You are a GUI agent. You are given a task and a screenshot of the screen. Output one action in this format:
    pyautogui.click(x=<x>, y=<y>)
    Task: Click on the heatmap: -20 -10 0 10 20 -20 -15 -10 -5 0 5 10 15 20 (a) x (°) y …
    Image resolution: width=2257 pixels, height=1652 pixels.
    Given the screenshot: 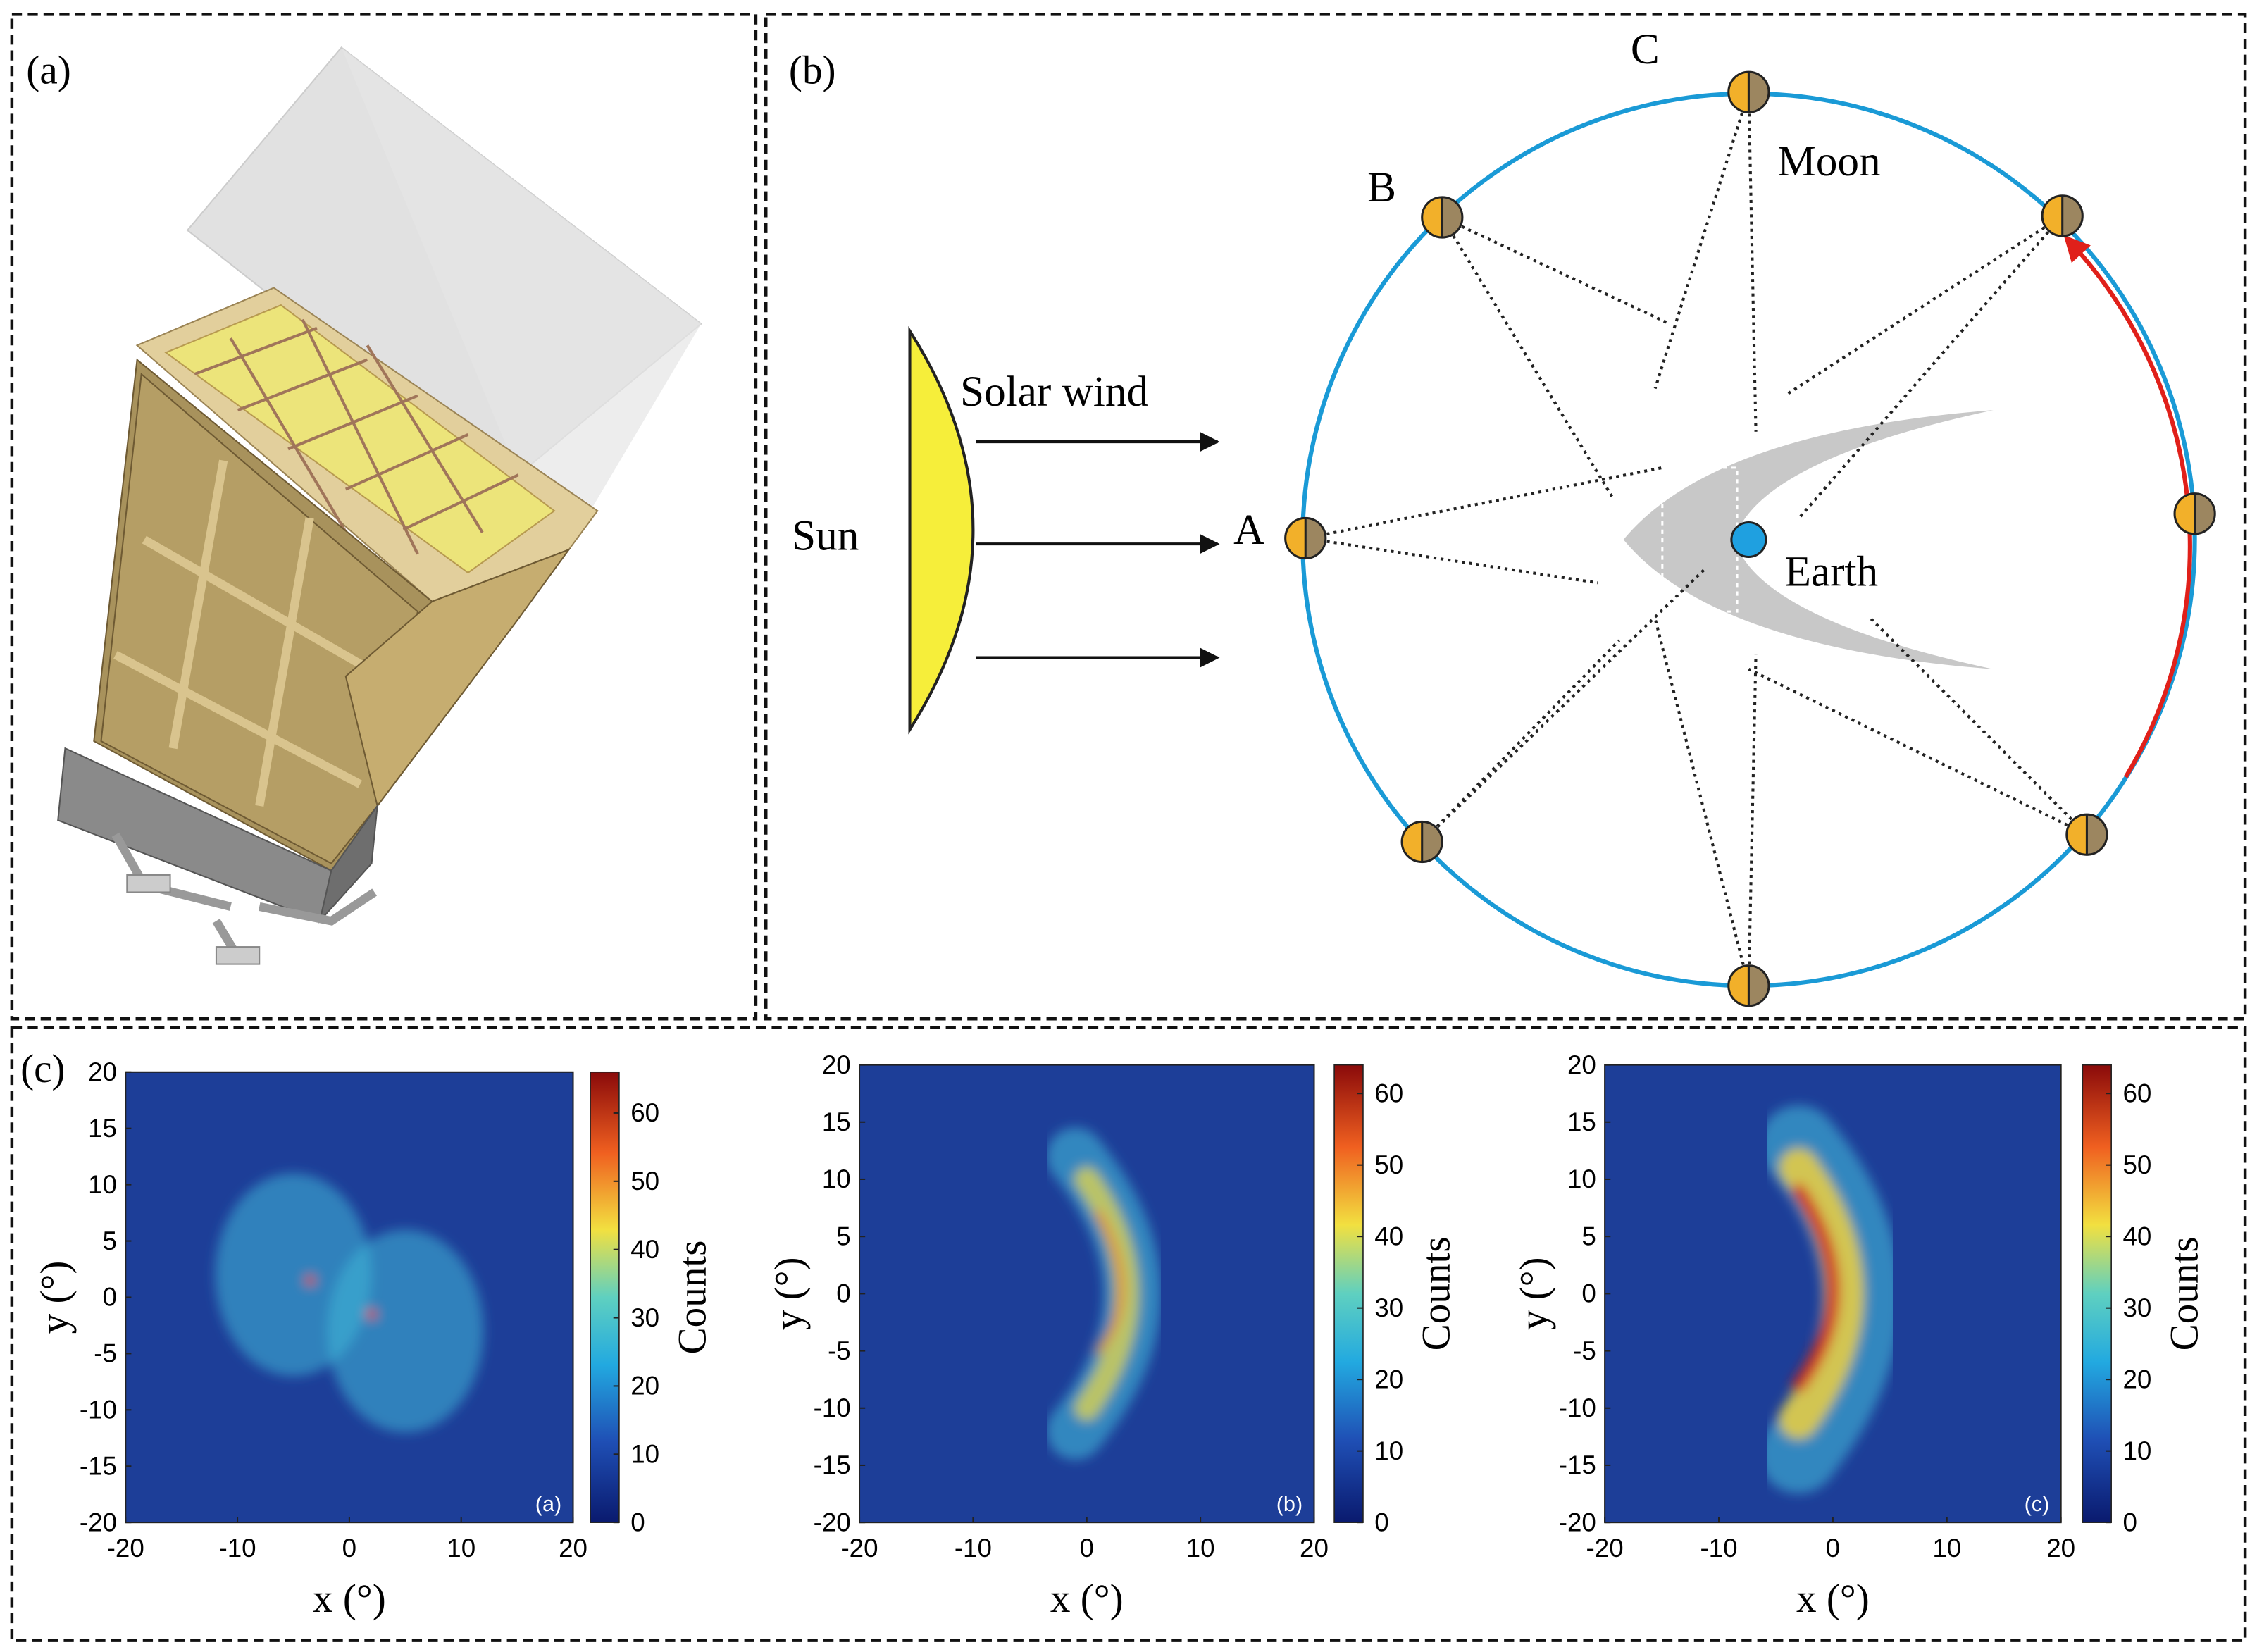 What is the action you would take?
    pyautogui.click(x=374, y=1339)
    